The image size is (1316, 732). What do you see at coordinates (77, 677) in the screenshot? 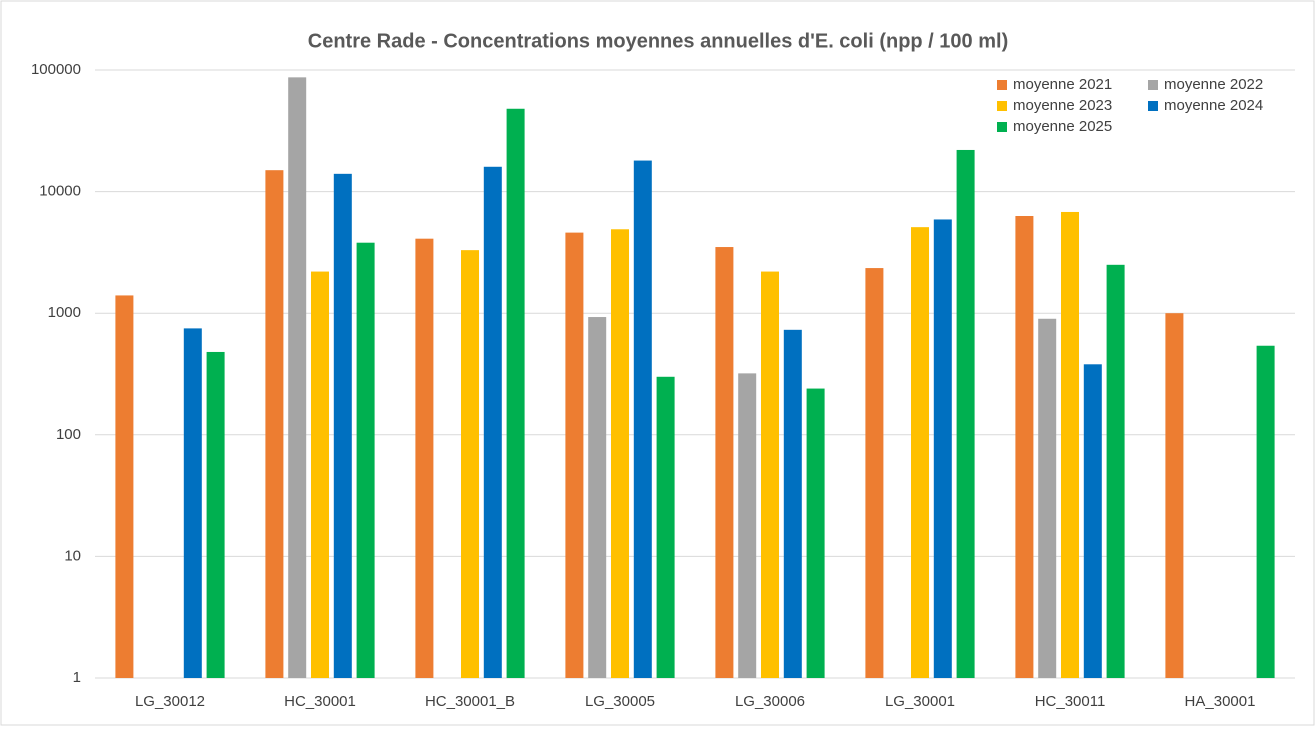
I see `y-tick-label: 1` at bounding box center [77, 677].